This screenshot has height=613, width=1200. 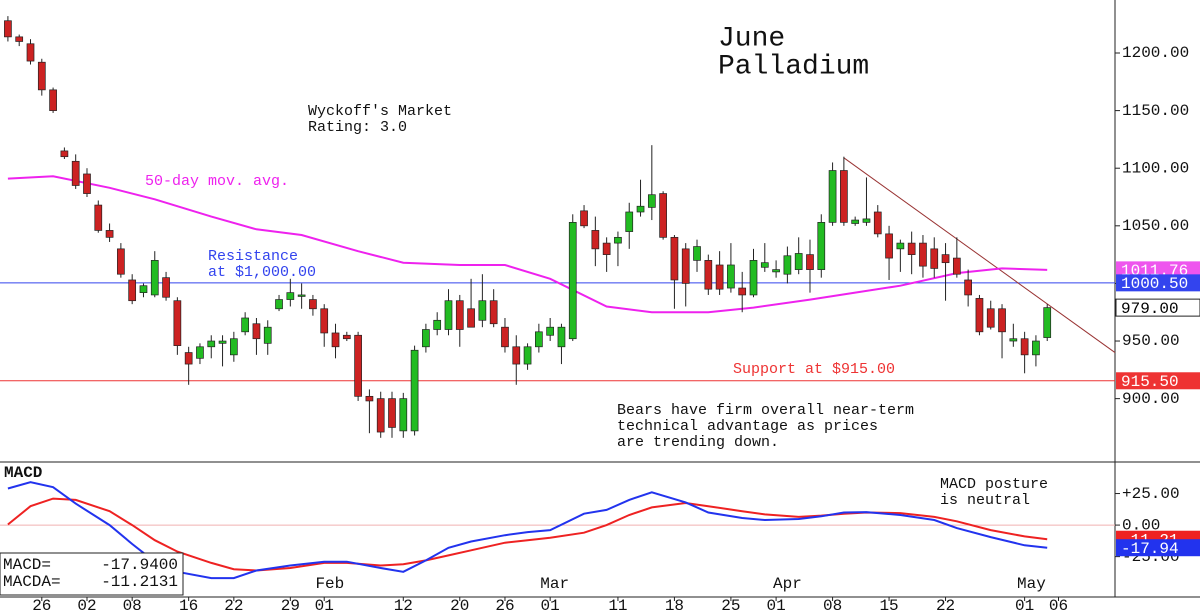 I want to click on x-tick-label: 26, so click(x=41, y=605).